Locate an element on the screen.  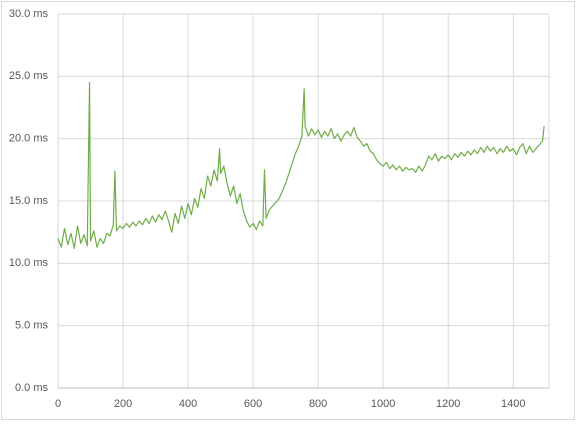
x-tick-label: 200 is located at coordinates (123, 404).